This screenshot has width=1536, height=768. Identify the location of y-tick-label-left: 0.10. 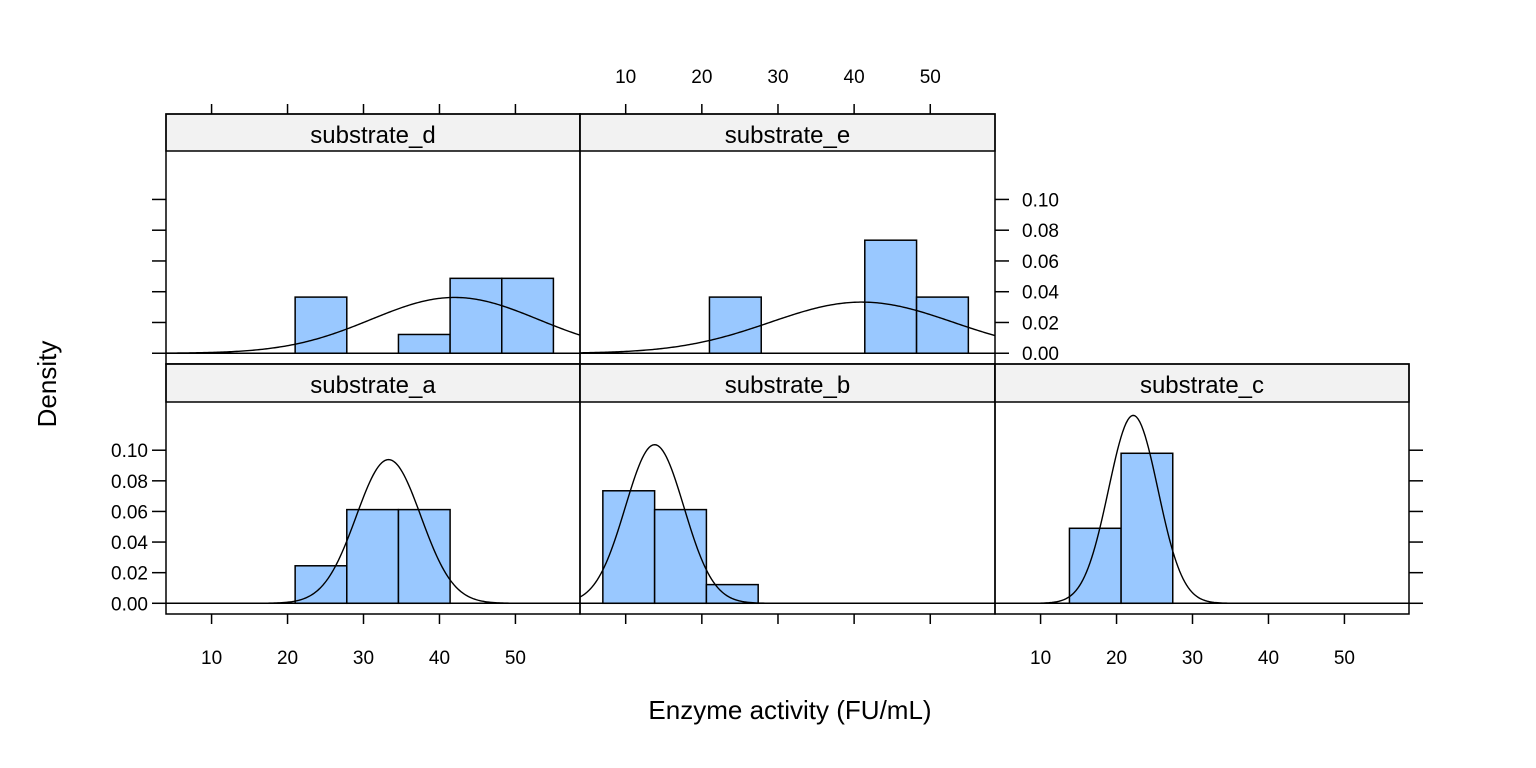
(129, 451).